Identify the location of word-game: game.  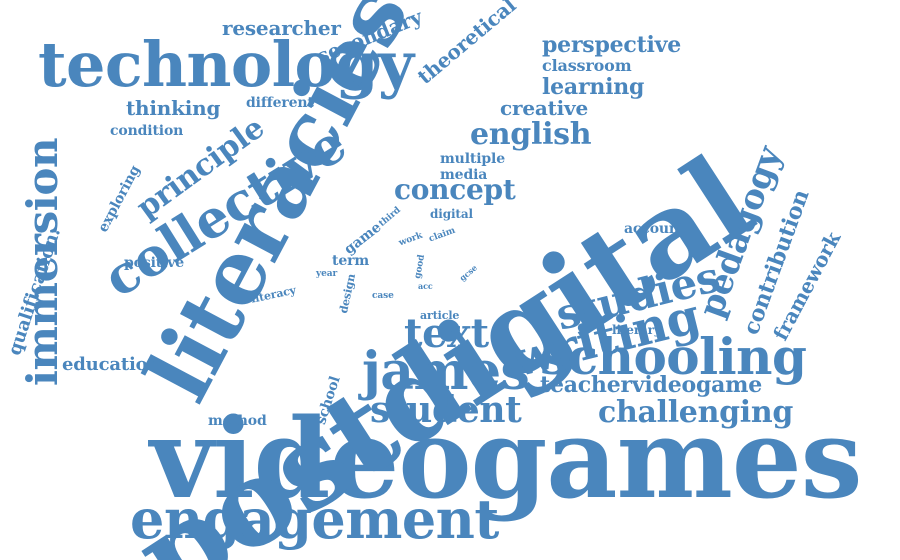
(363, 238).